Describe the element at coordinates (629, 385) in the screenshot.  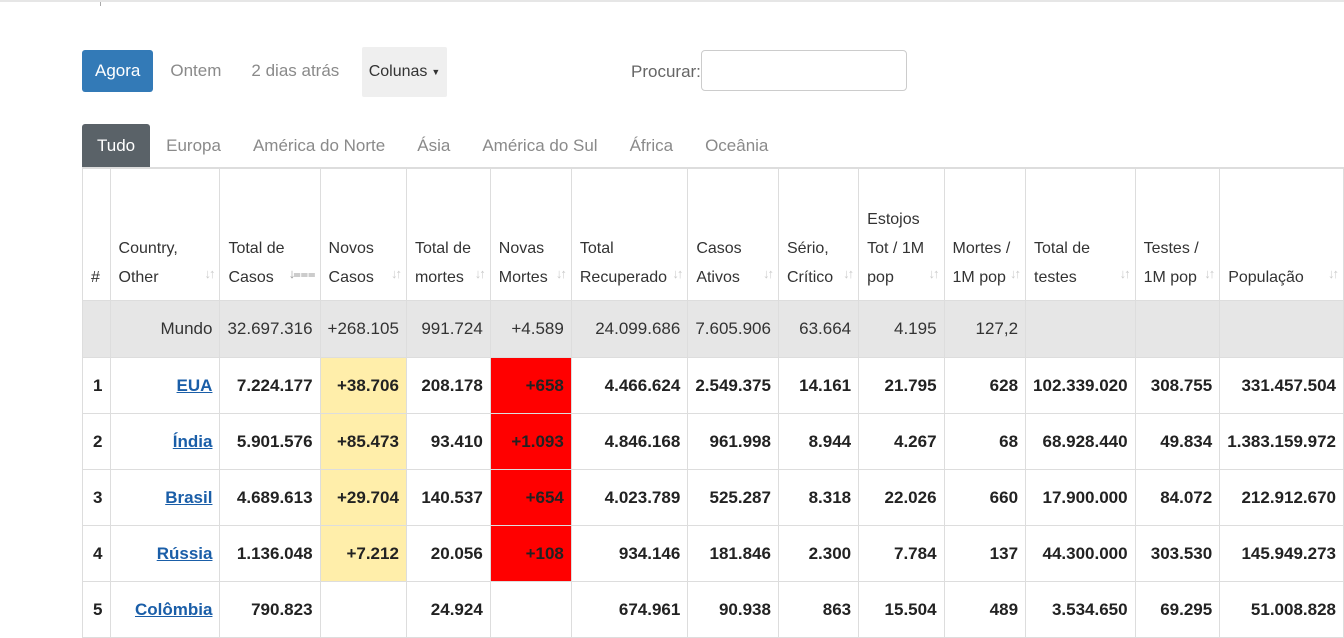
I see `recovered-cell: 4.466.624` at that location.